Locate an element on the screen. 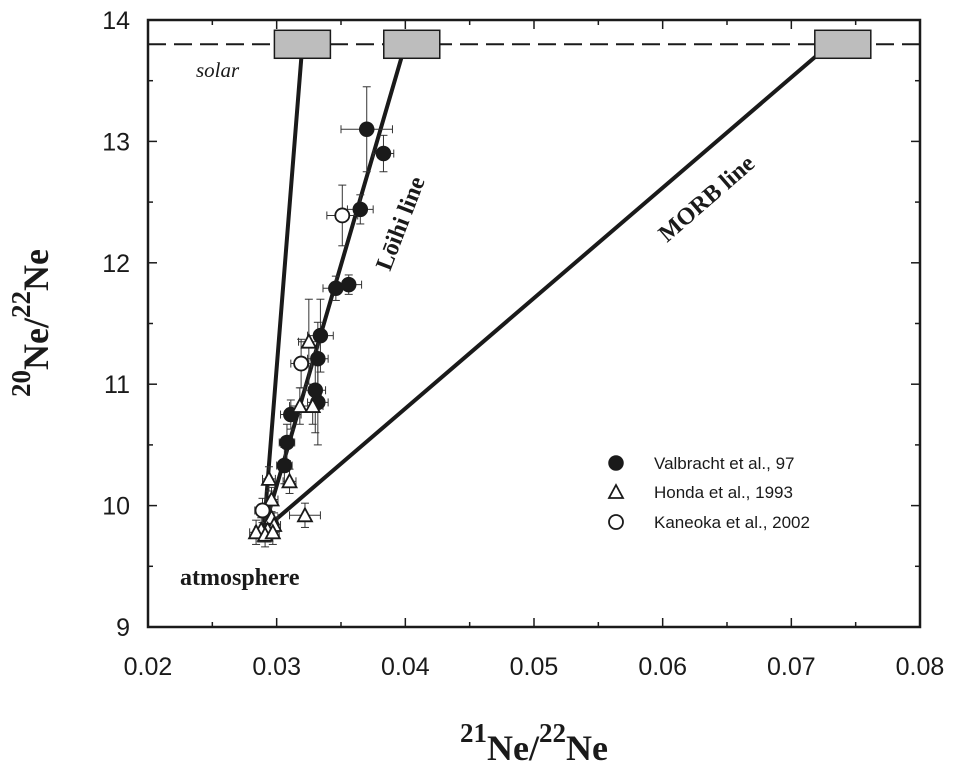  filled-circle-marker-icon is located at coordinates (616, 463).